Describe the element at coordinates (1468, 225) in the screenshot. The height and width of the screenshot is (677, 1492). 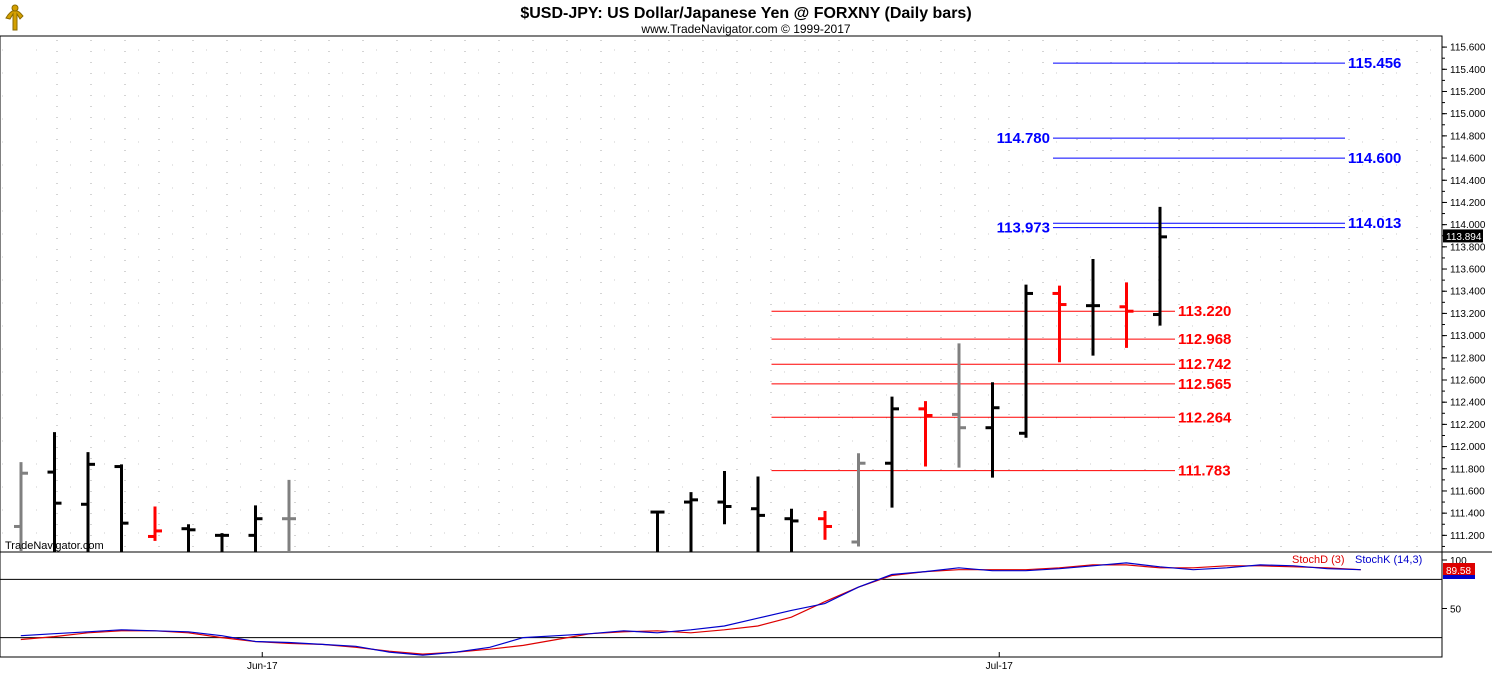
I see `price-tick-label: 114.000` at that location.